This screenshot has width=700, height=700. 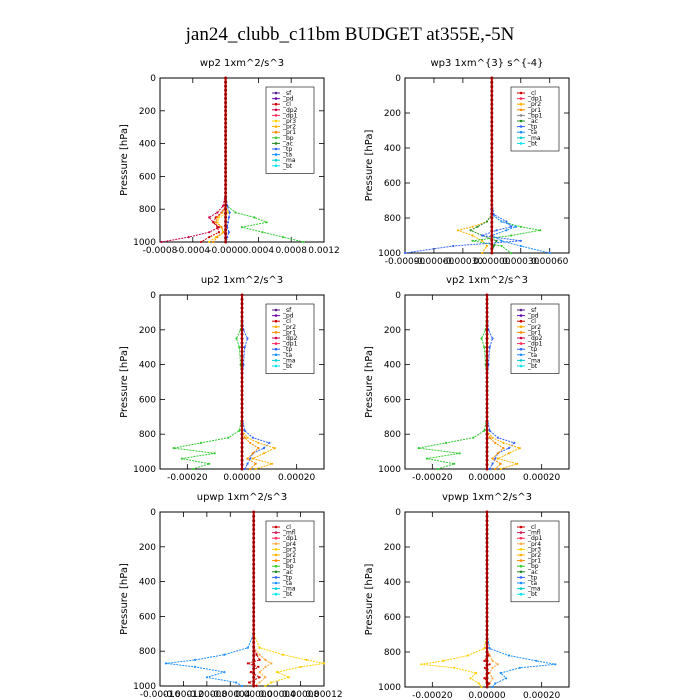 What do you see at coordinates (534, 332) in the screenshot?
I see `legend-entry: _pr1` at bounding box center [534, 332].